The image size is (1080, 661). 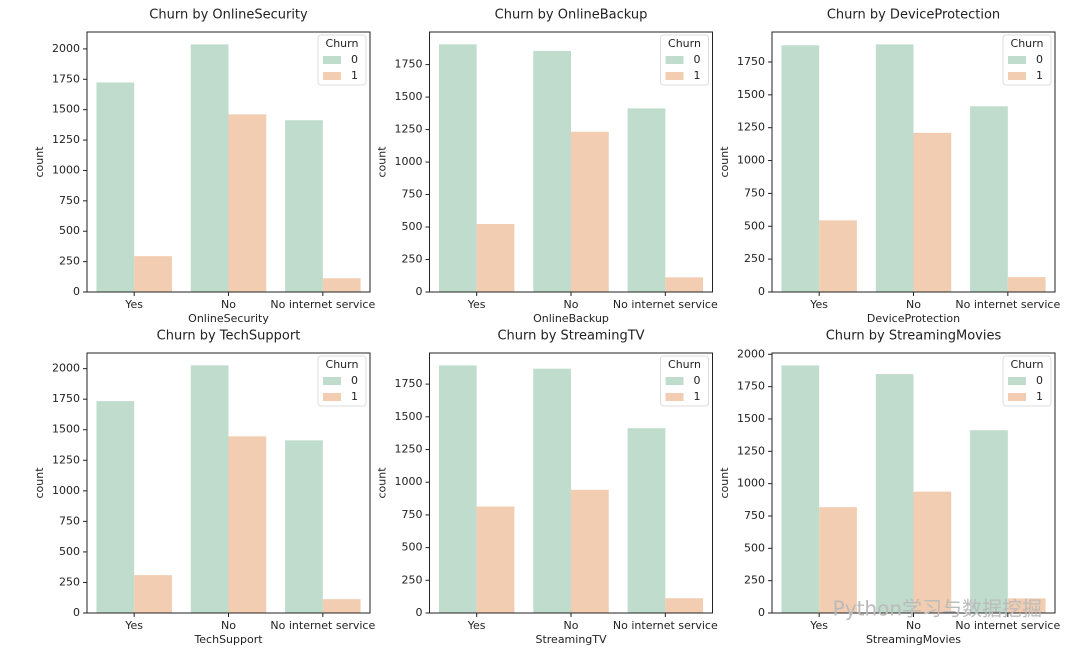 I want to click on chart-title: Churn by StreamingTV, so click(x=570, y=336).